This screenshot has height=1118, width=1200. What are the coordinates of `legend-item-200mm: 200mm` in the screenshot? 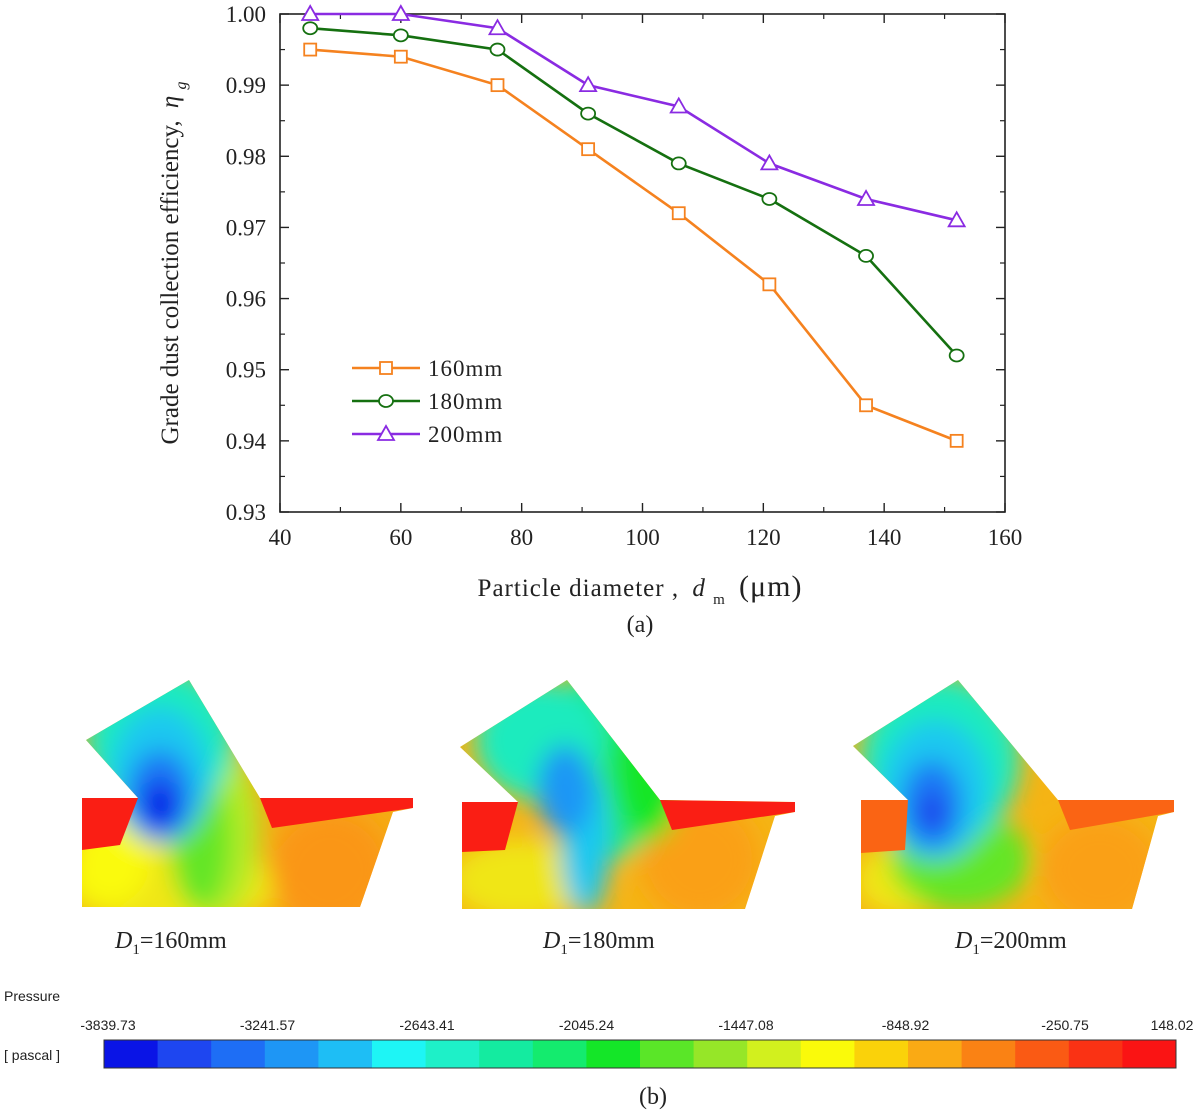 It's located at (427, 434).